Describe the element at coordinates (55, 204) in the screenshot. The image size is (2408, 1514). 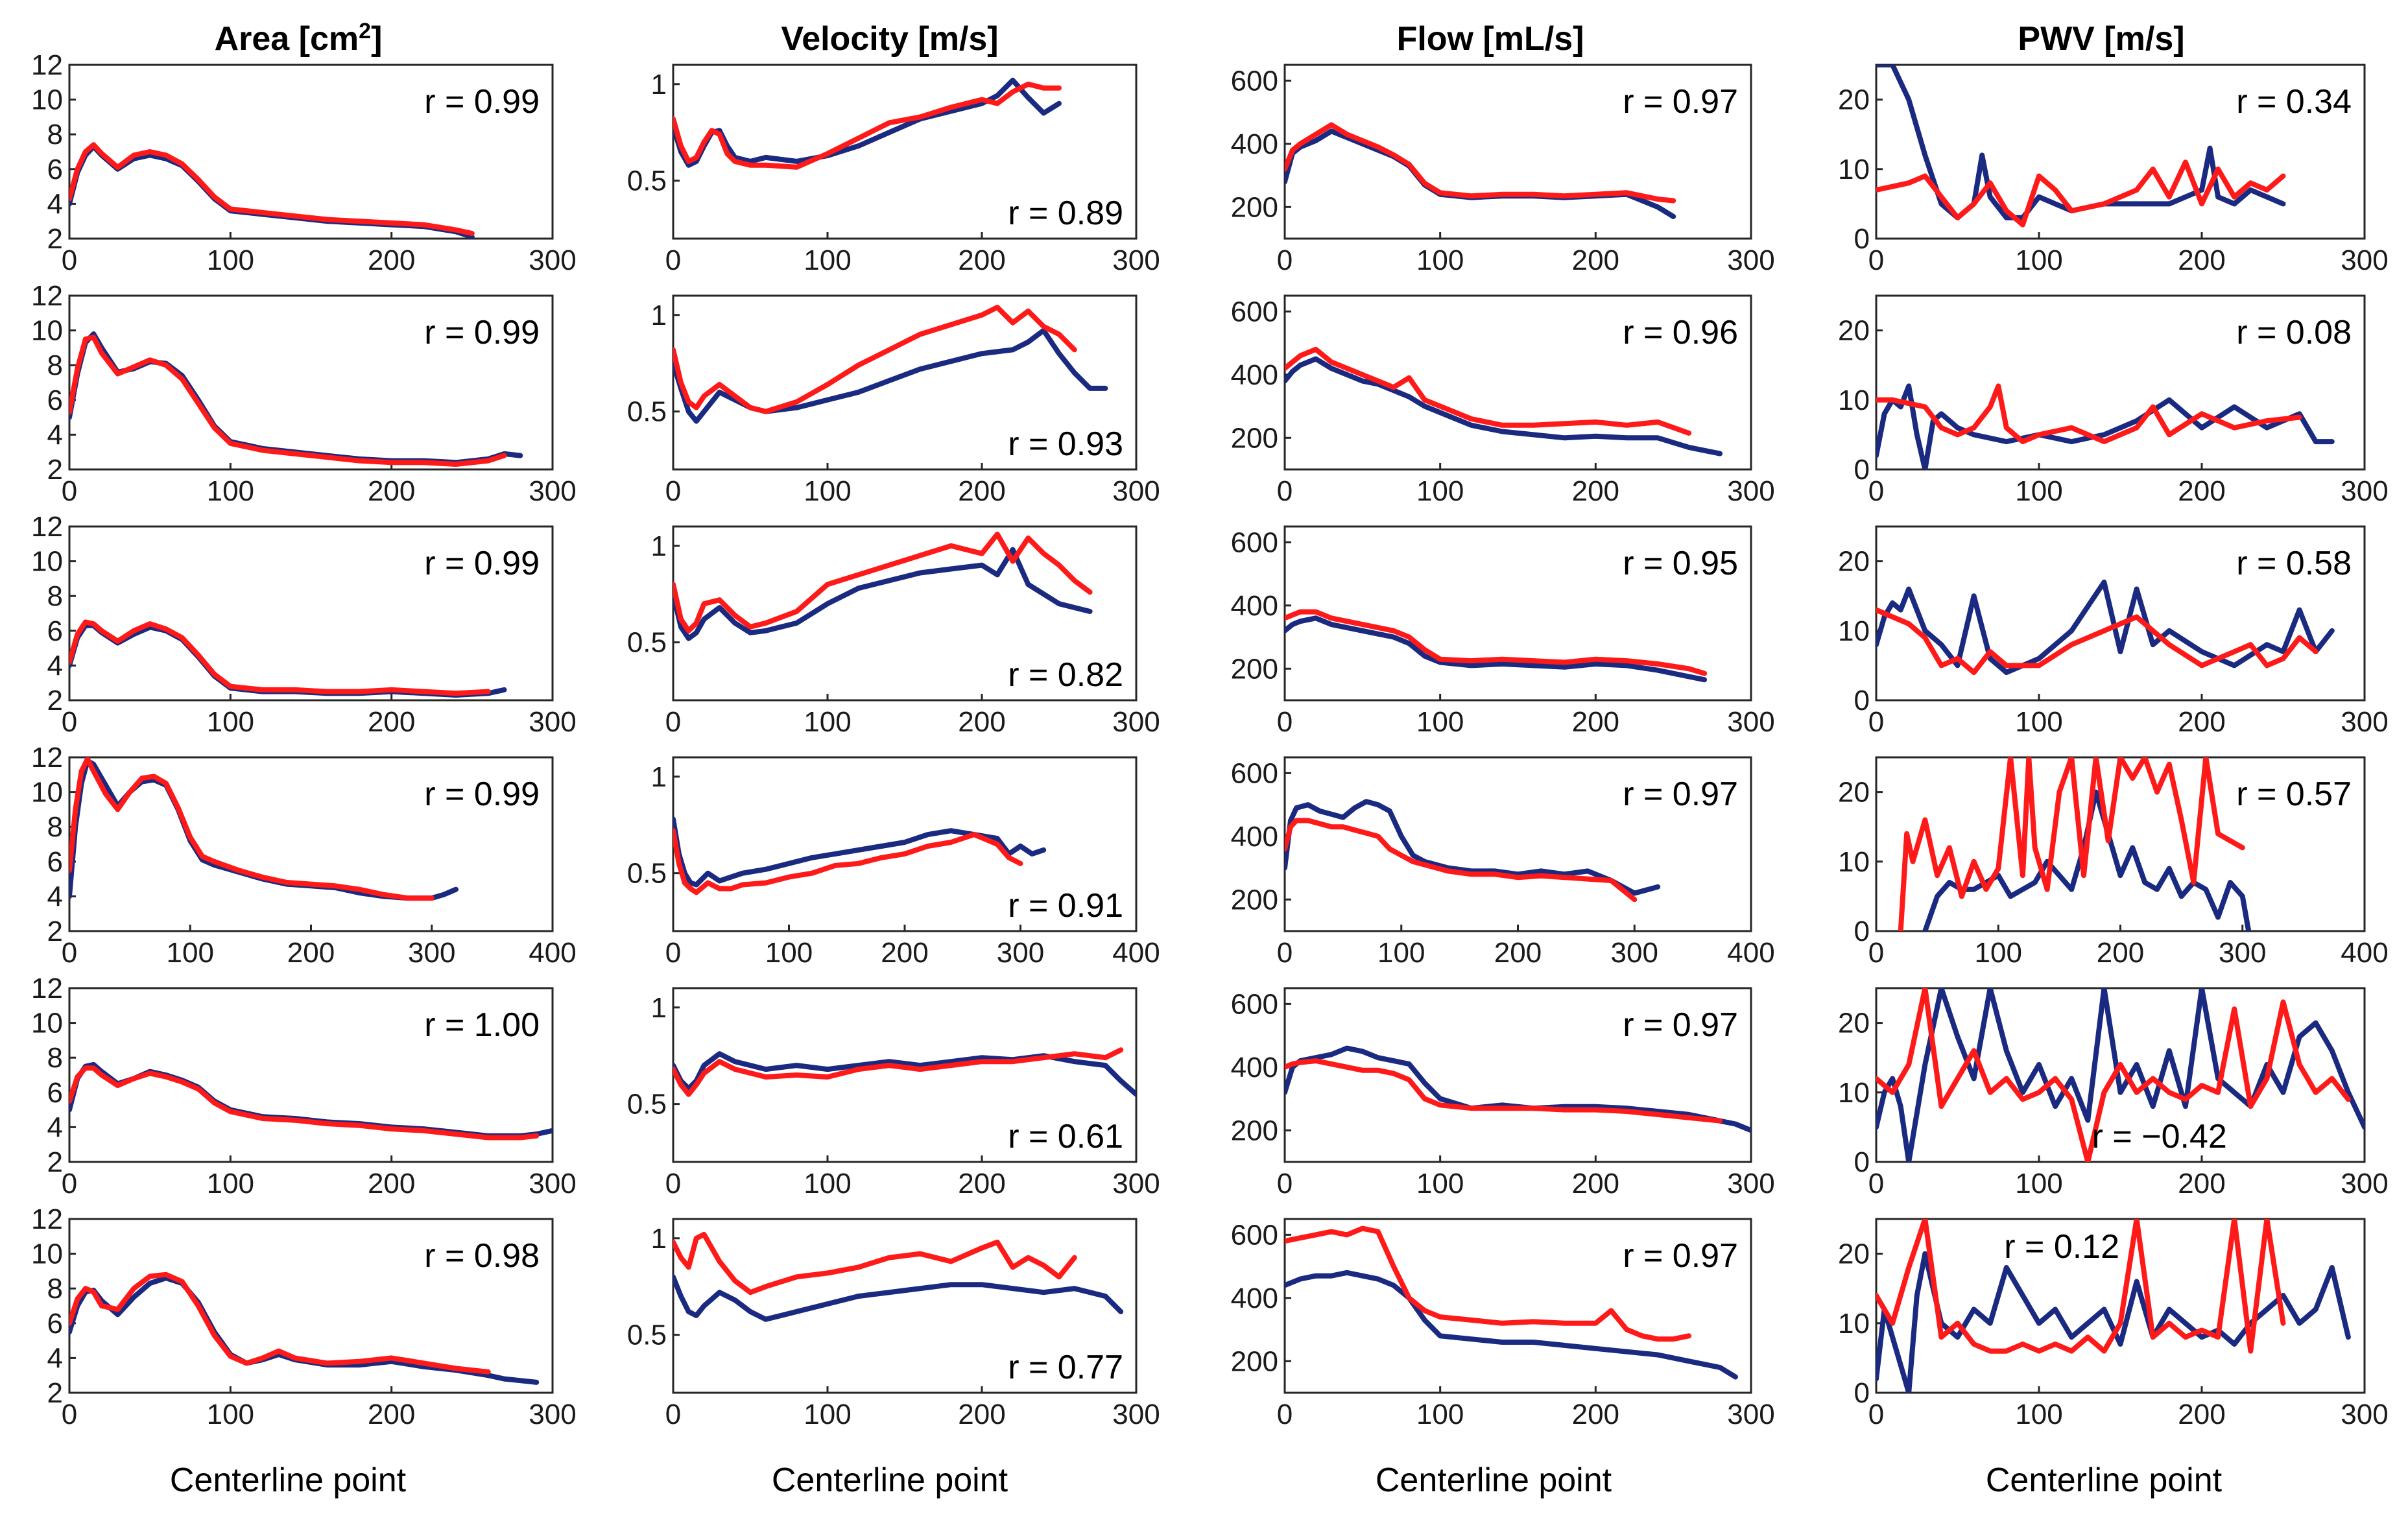
I see `panel-r1-area-ytick-label: 4` at that location.